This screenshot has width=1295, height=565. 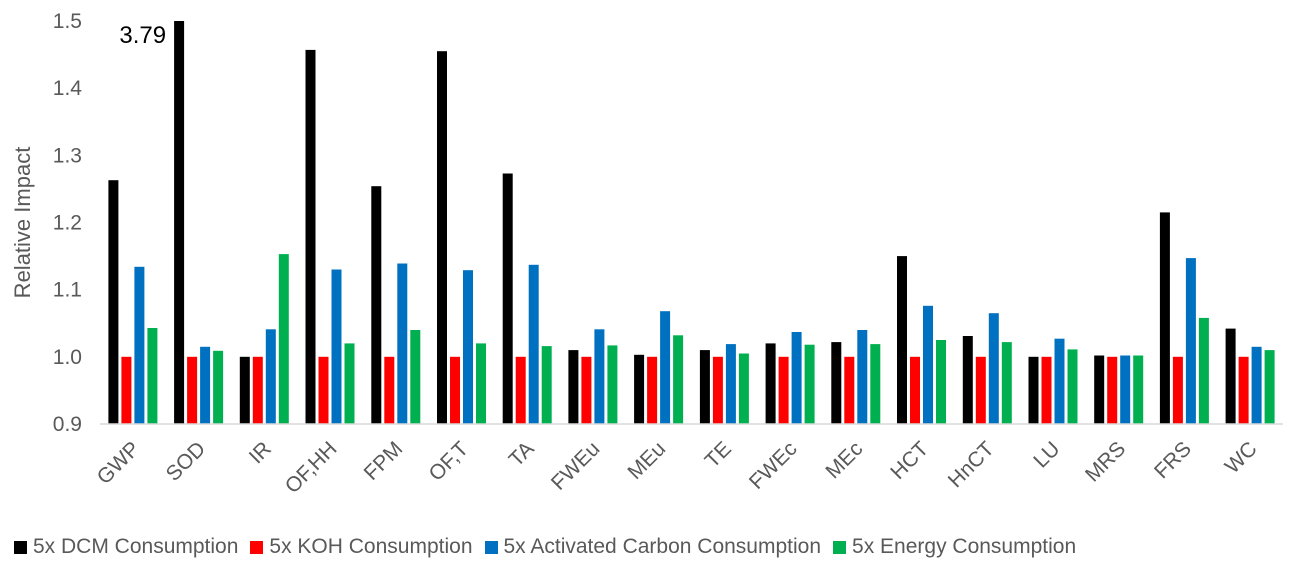 What do you see at coordinates (718, 454) in the screenshot?
I see `x-tick-label: TE` at bounding box center [718, 454].